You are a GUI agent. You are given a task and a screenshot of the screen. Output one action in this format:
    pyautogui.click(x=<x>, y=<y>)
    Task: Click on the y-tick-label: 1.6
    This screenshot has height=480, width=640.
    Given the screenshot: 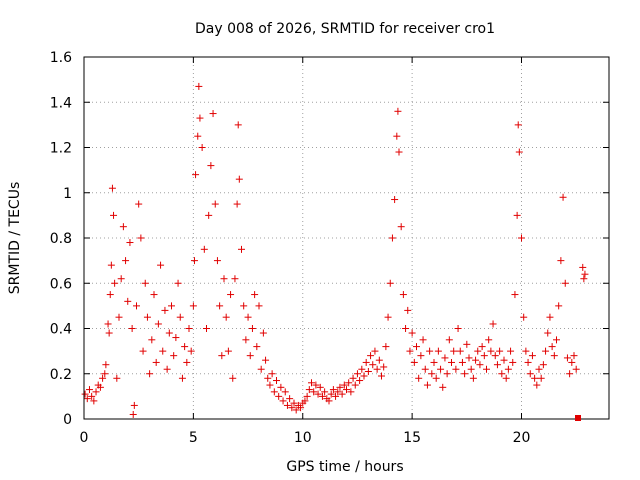 What is the action you would take?
    pyautogui.click(x=61, y=58)
    